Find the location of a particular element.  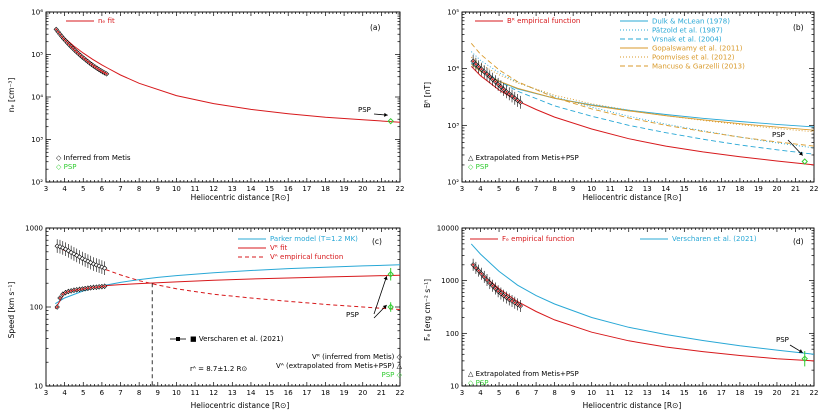

panel-b-ytick-label: 10⁴ is located at coordinates (453, 69).